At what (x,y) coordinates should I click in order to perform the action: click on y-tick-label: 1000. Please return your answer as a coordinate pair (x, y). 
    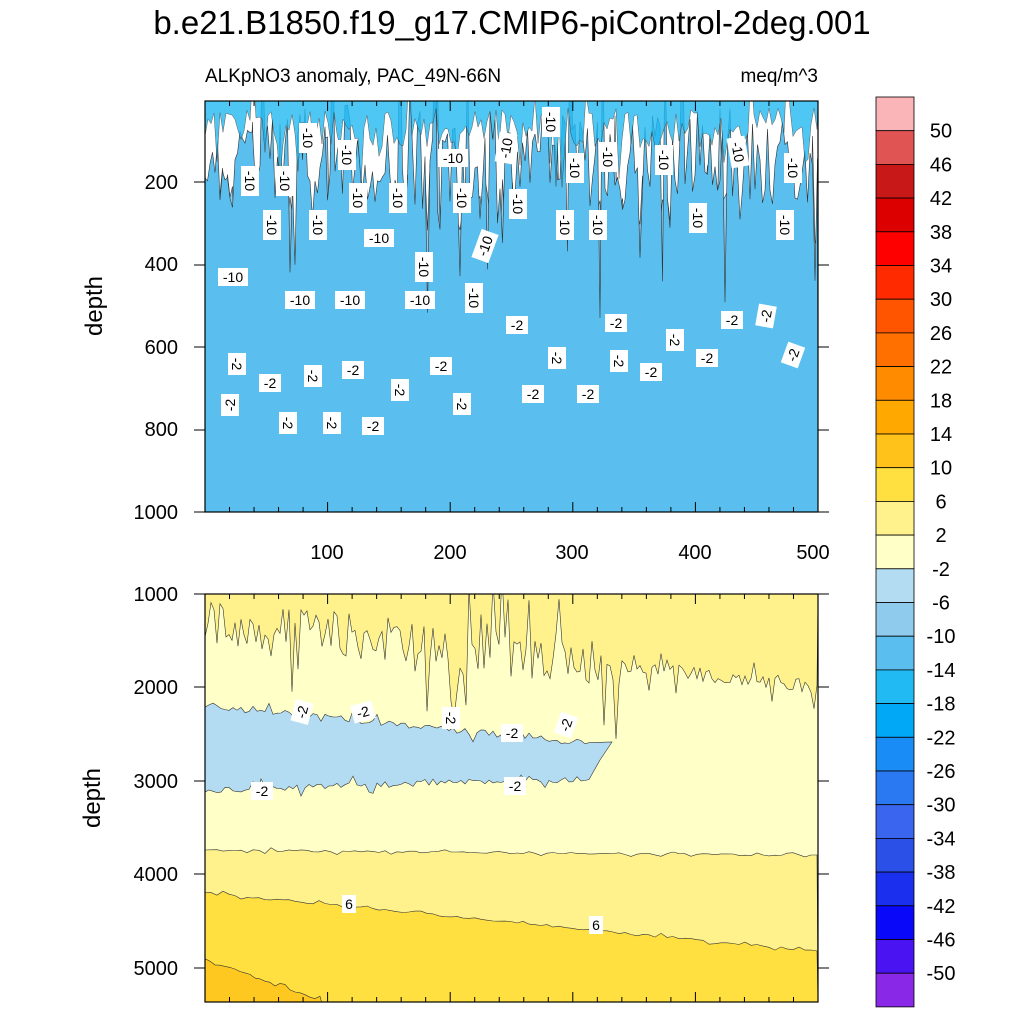
    Looking at the image, I should click on (156, 595).